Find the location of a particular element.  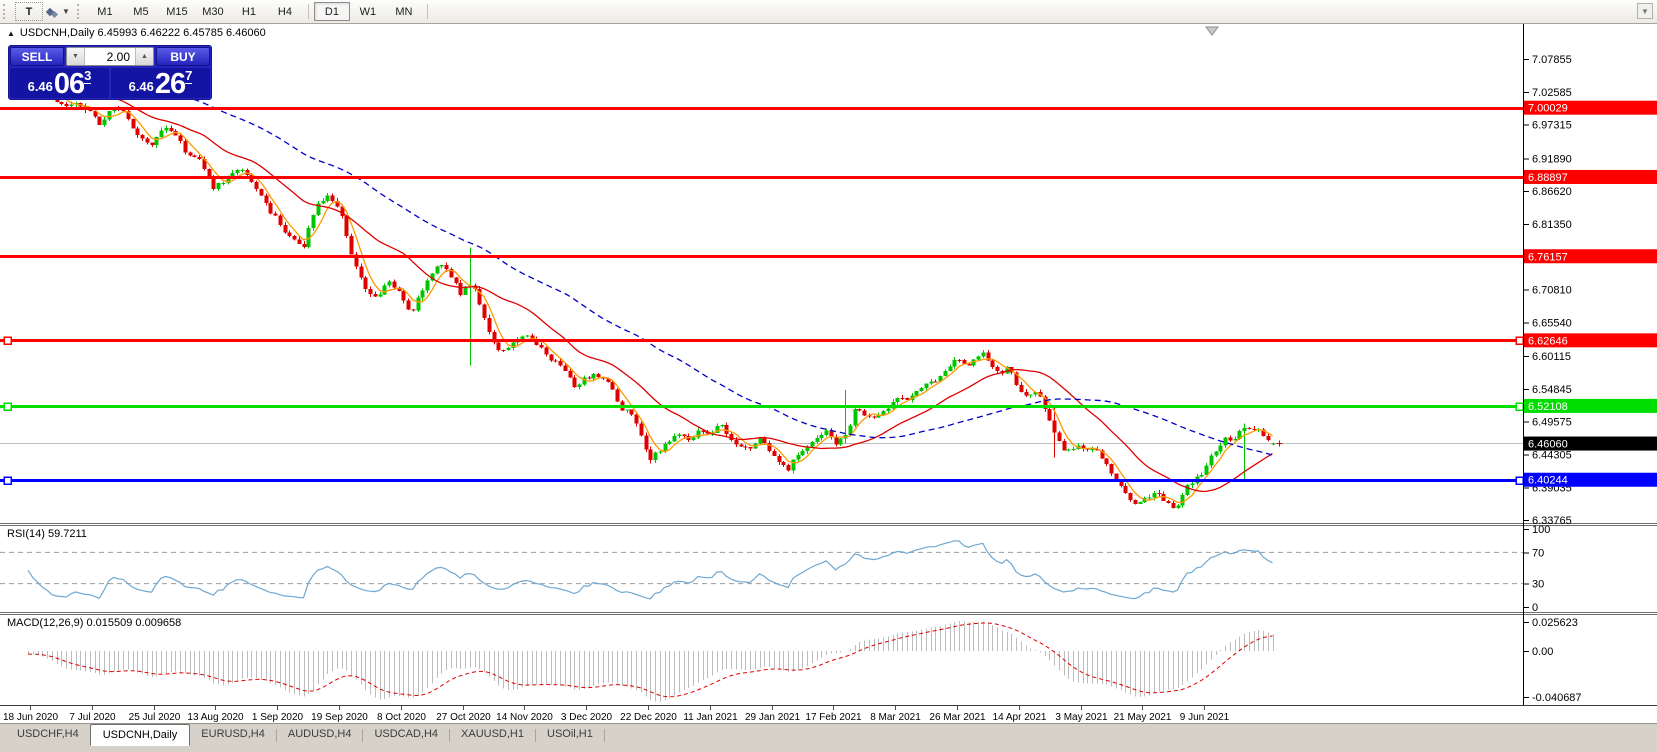

price-axis-label: 6.49575 is located at coordinates (1552, 423).